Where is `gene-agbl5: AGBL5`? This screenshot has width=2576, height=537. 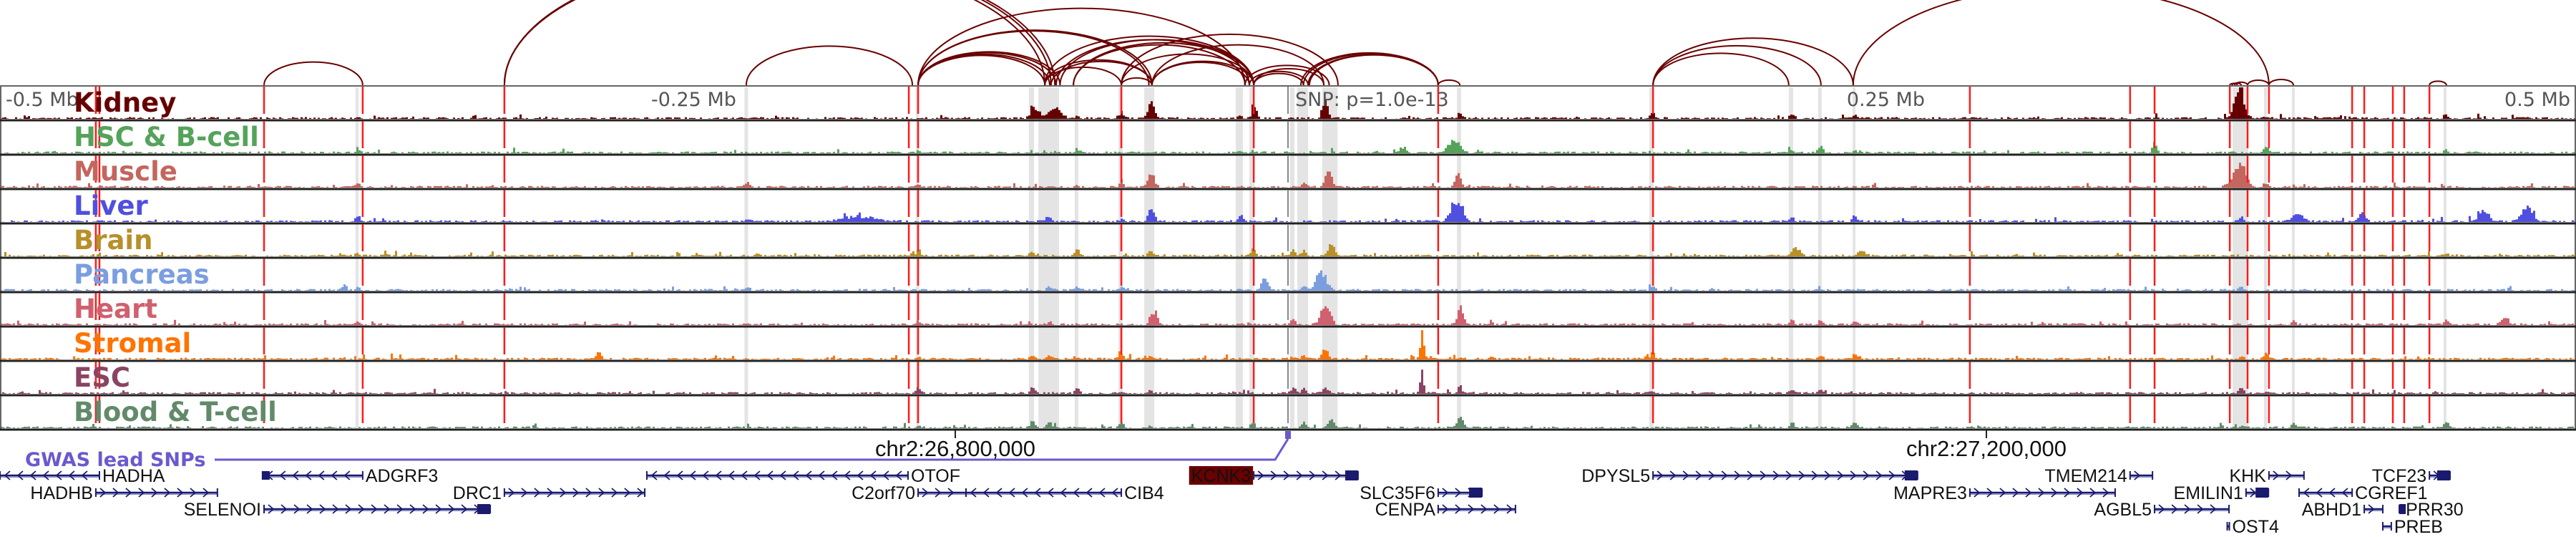 gene-agbl5: AGBL5 is located at coordinates (2162, 510).